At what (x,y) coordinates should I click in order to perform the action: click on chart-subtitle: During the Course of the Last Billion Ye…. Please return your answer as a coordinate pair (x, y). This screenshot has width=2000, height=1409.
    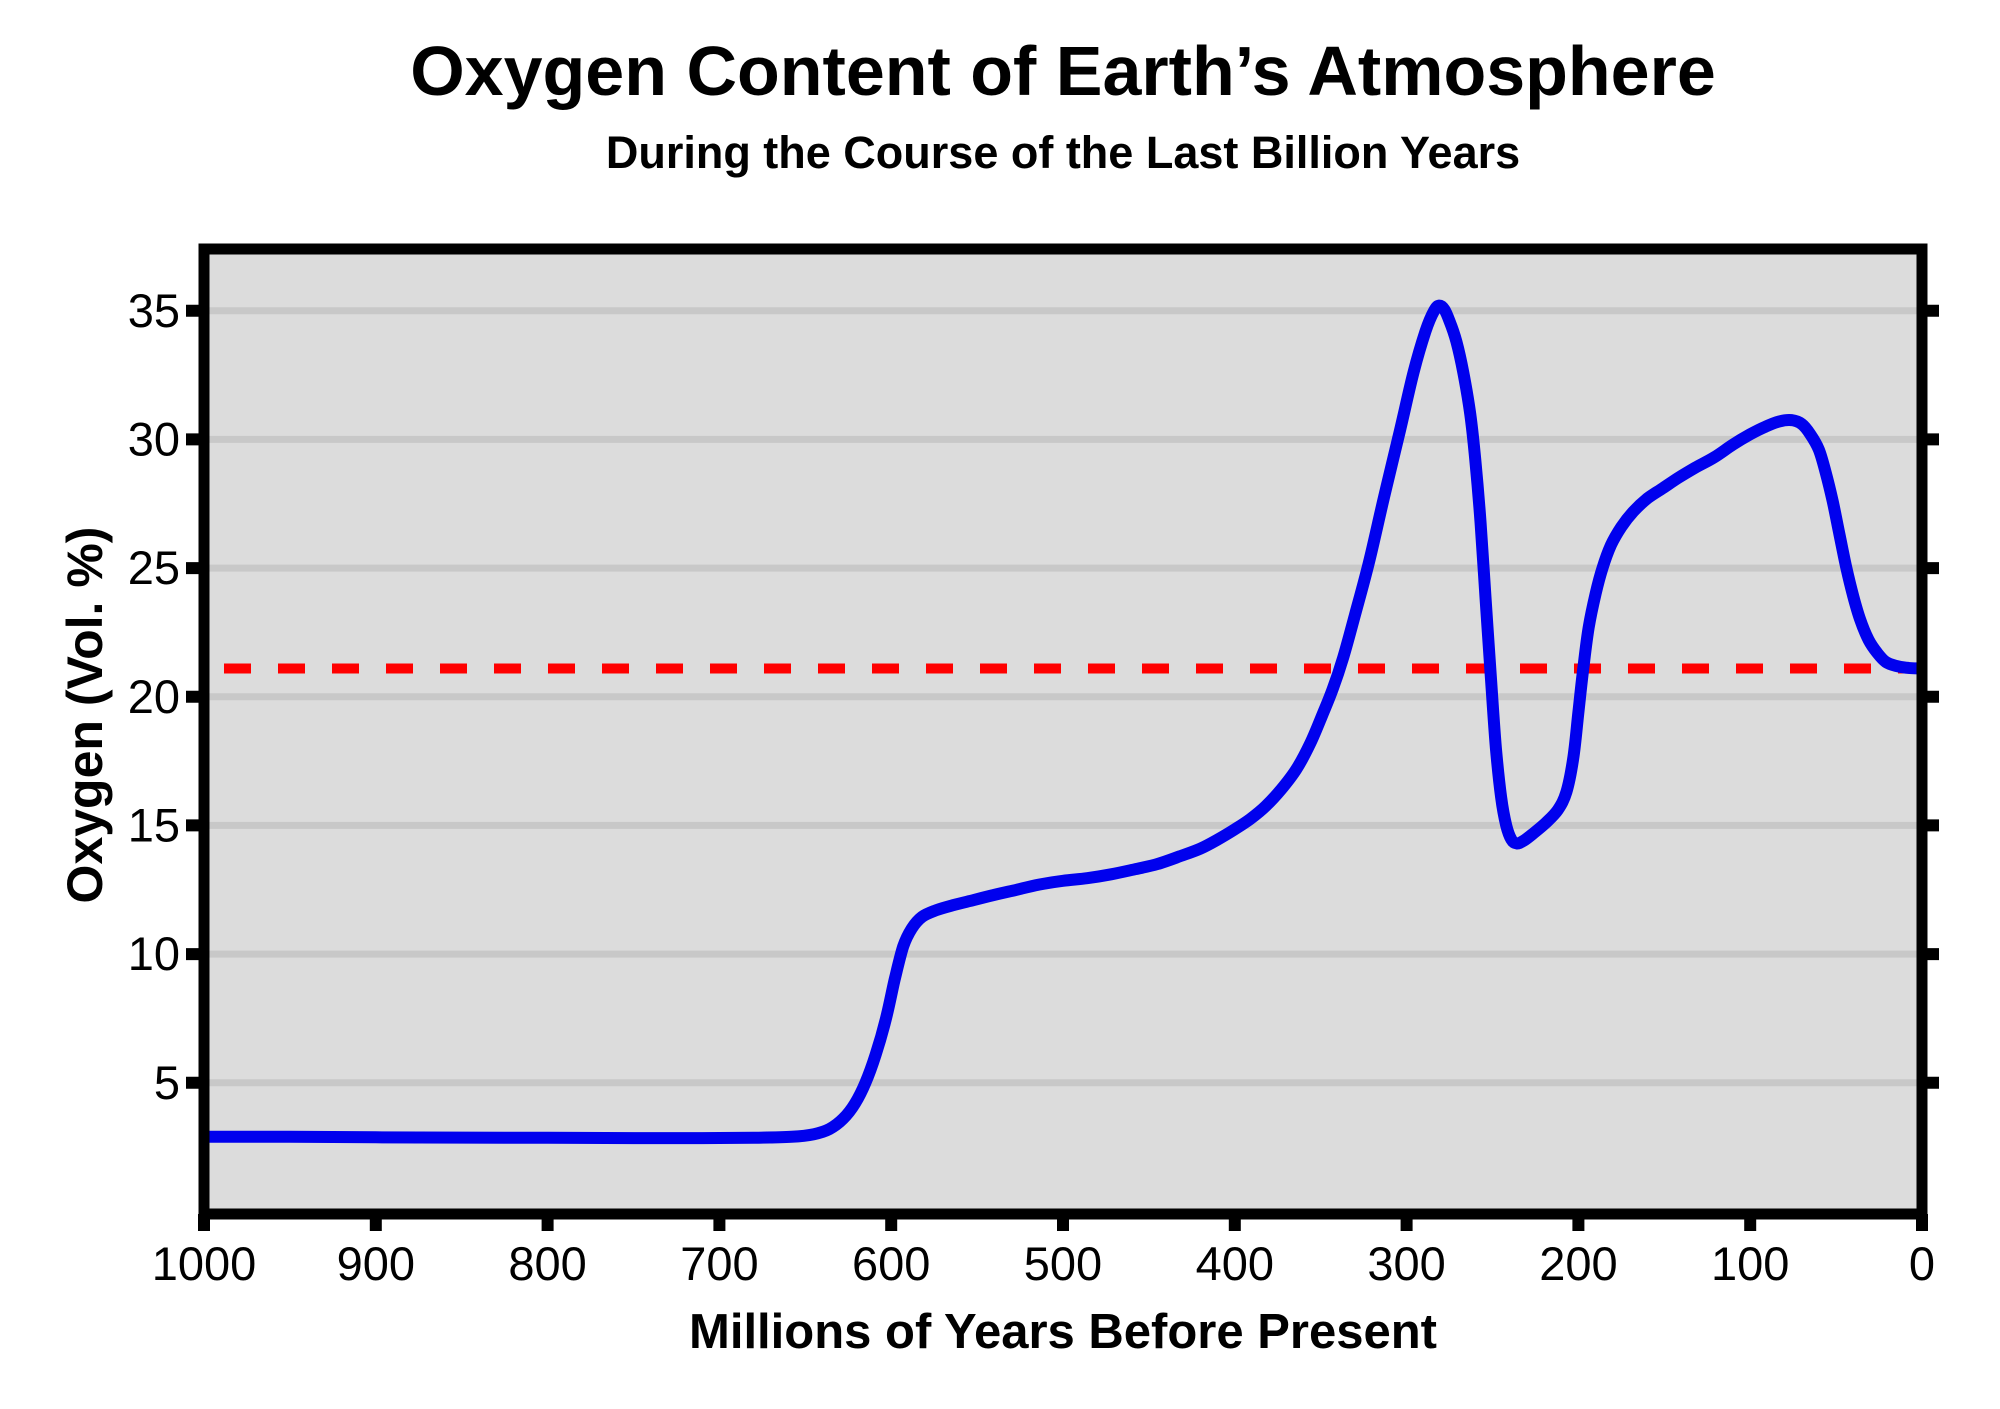
    Looking at the image, I should click on (1063, 152).